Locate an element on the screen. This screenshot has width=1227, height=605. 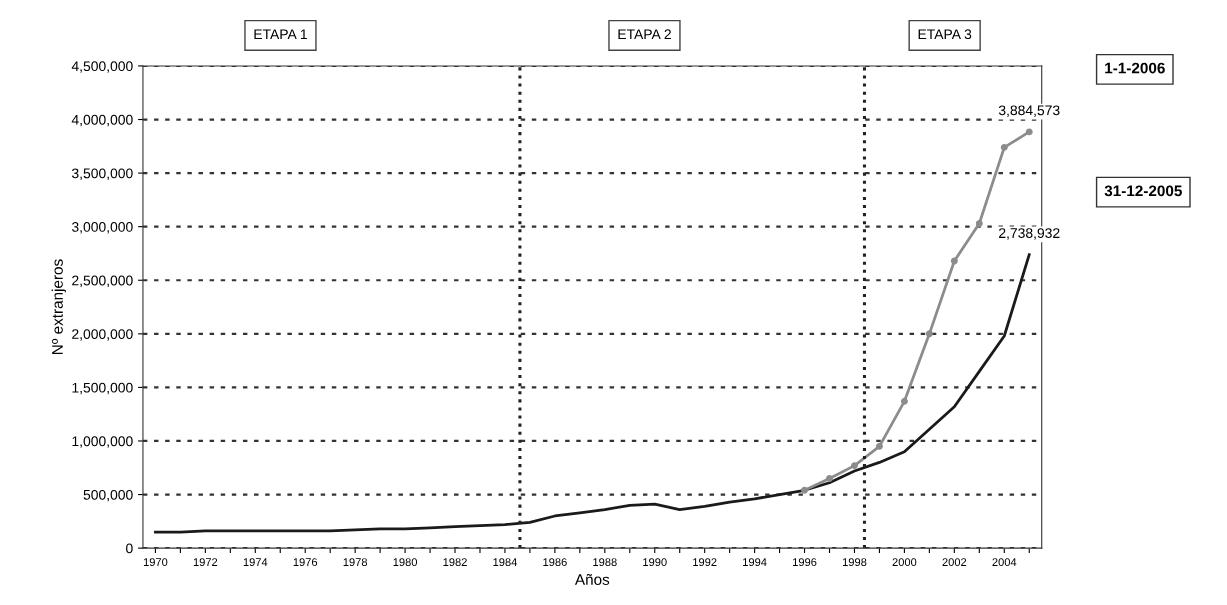
y-tick-label: 1,500,000 is located at coordinates (102, 388).